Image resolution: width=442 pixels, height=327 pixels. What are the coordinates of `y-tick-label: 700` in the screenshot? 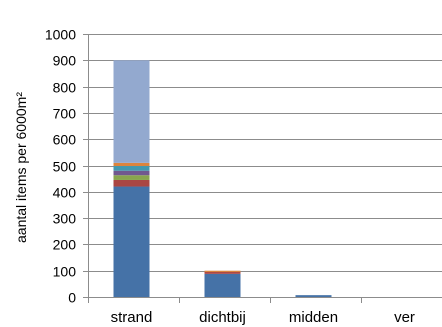 It's located at (65, 114).